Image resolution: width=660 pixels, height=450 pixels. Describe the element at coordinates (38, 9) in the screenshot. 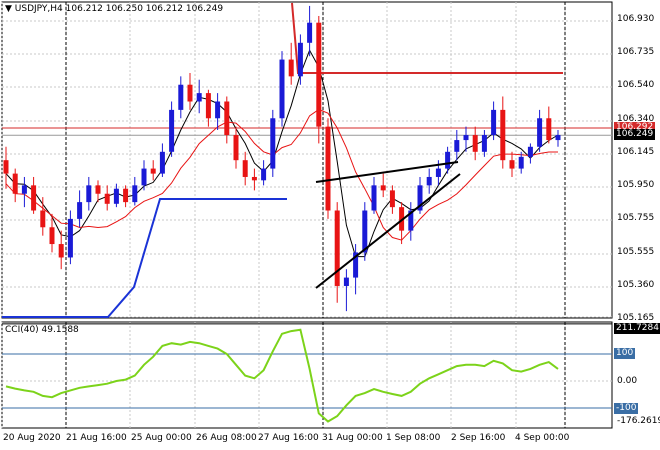

I see `symbol-label: USDJPY,H4` at that location.